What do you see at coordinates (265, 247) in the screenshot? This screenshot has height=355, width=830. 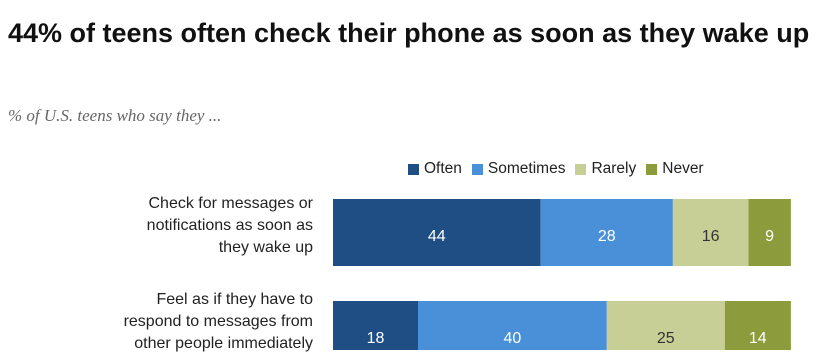 I see `category-label-line: they wake up` at bounding box center [265, 247].